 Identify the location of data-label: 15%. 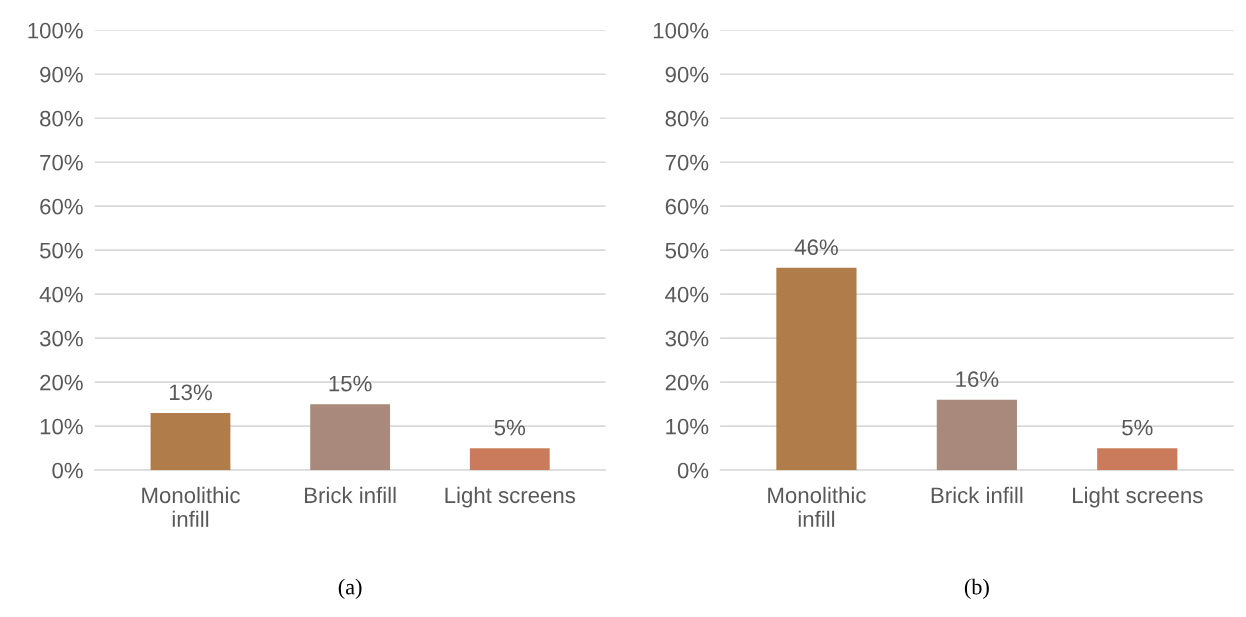
(350, 383).